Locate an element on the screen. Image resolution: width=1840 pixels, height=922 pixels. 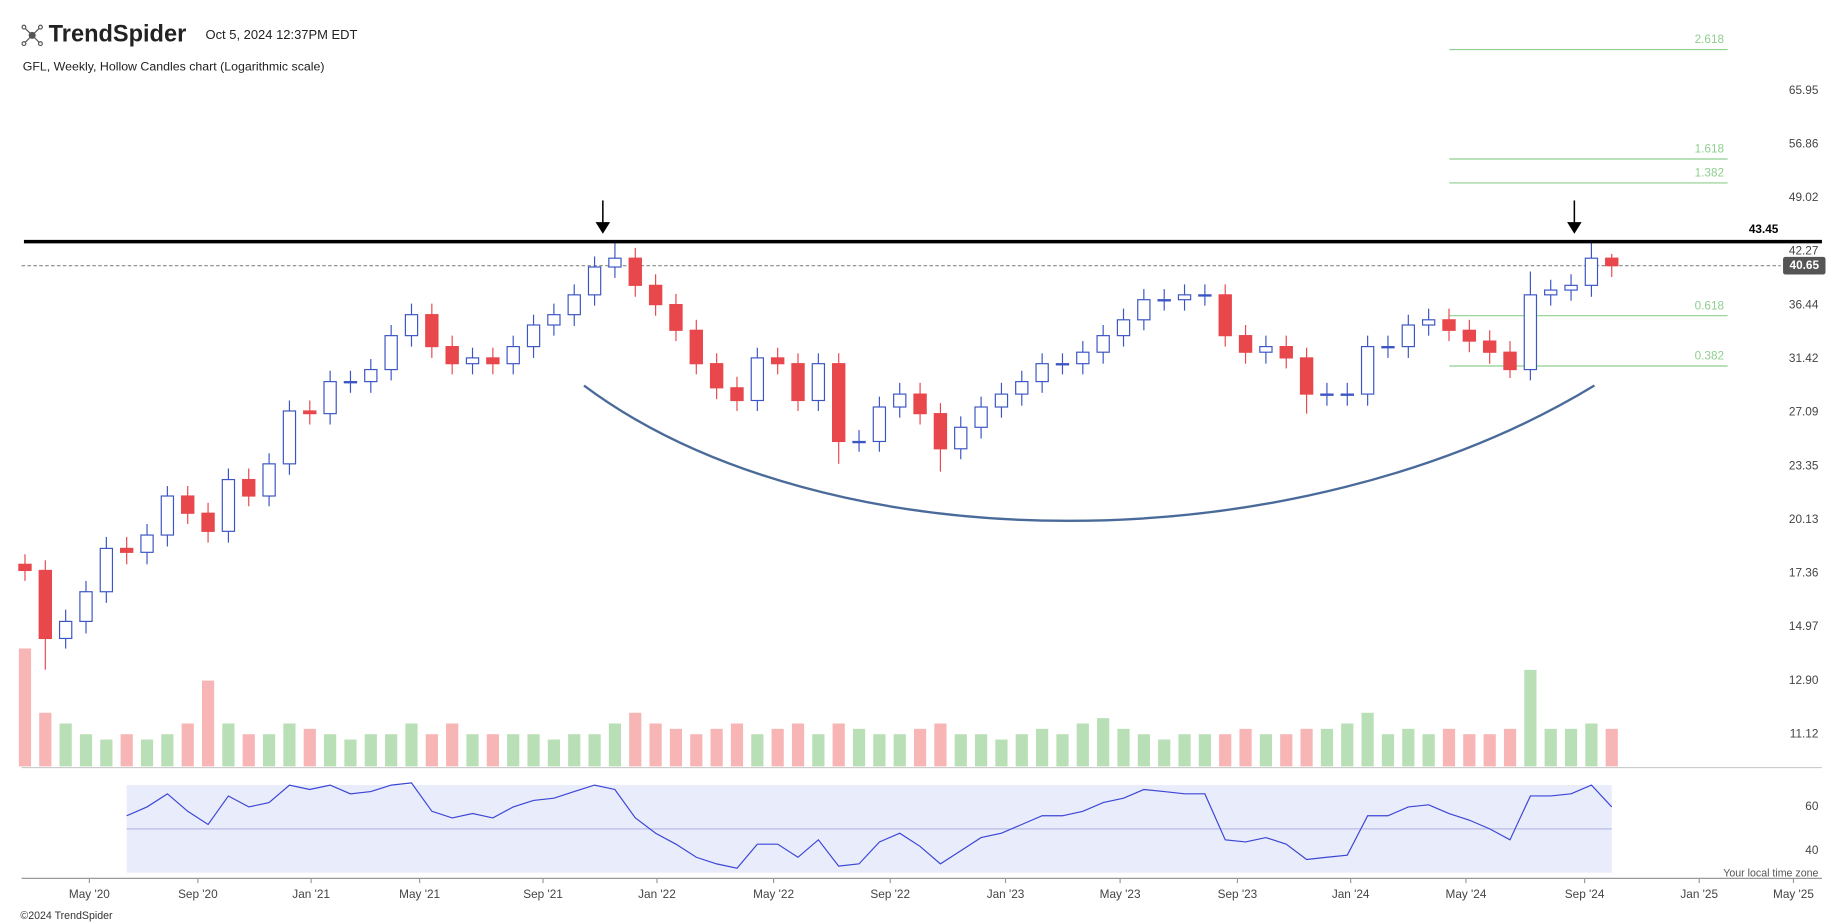
y-tick-label: 11.12 is located at coordinates (1804, 734).